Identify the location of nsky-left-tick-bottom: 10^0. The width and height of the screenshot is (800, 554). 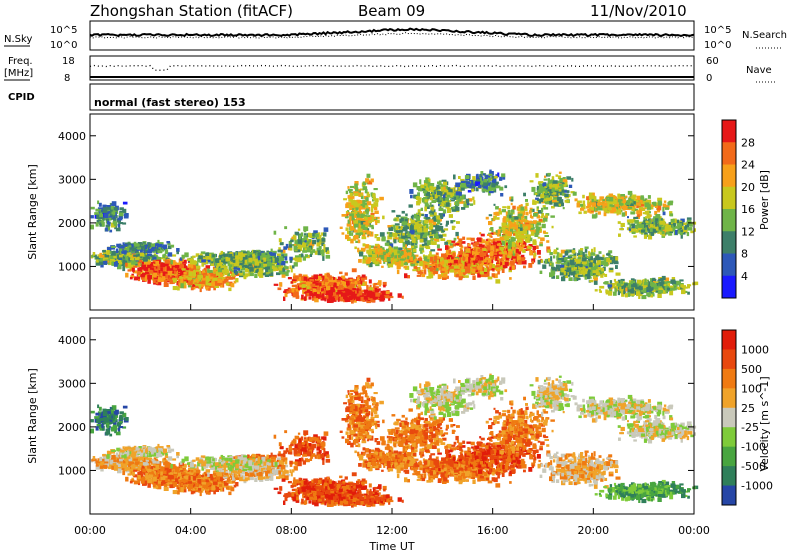
(63, 45).